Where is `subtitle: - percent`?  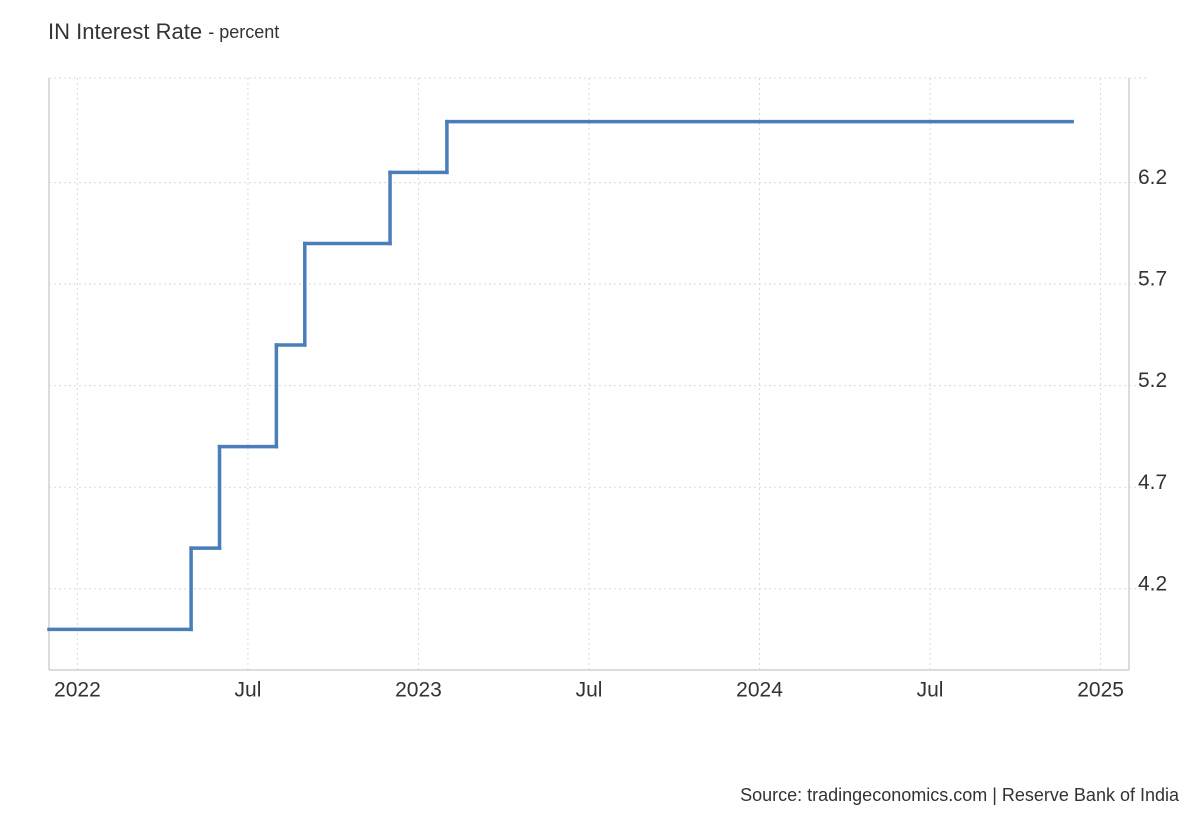
subtitle: - percent is located at coordinates (243, 32).